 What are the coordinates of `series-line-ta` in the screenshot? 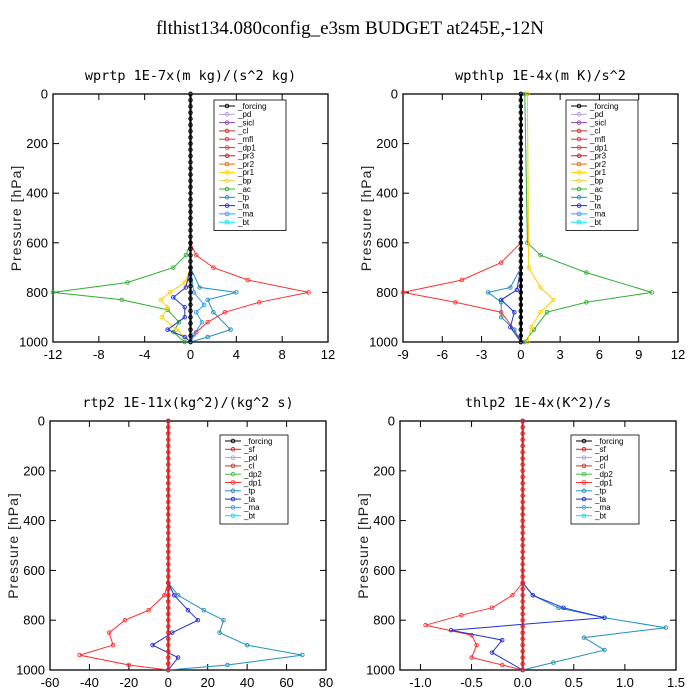 It's located at (528, 546).